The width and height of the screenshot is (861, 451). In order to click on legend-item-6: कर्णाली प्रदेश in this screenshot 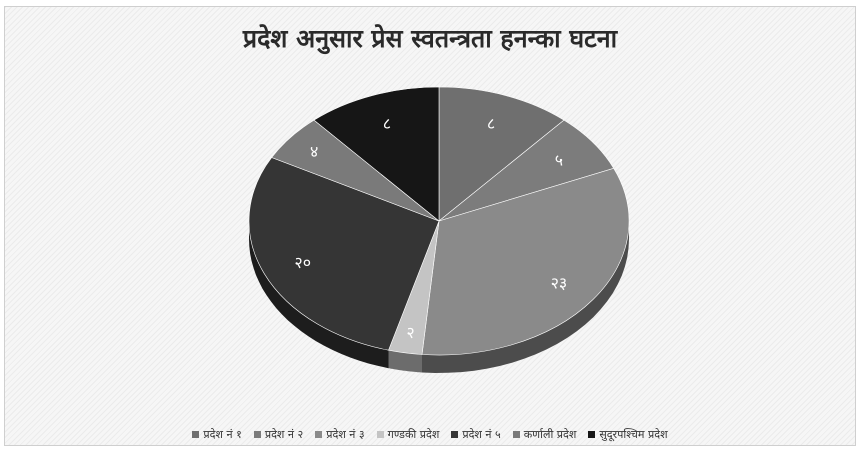, I will do `click(544, 434)`.